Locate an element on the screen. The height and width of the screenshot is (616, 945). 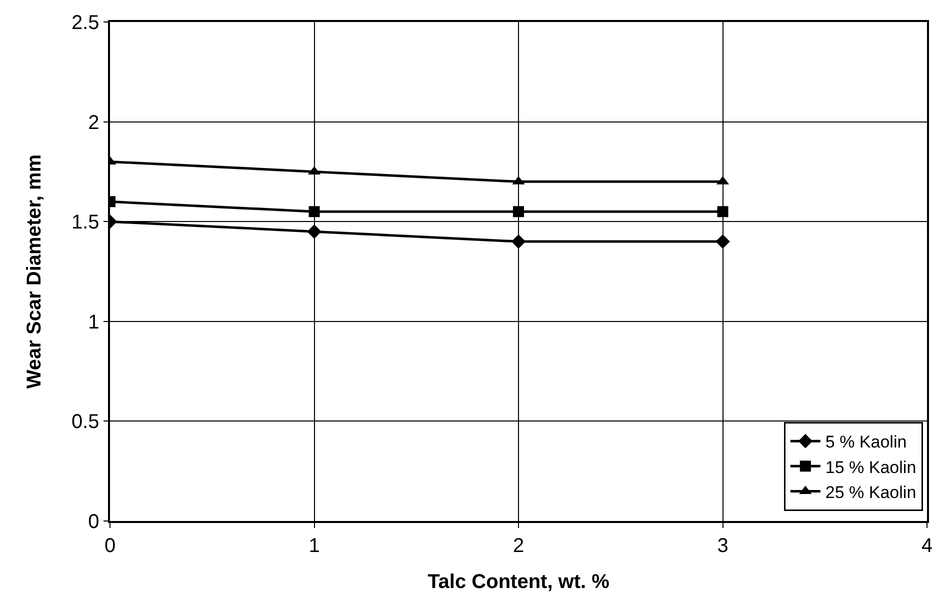
y-tick-label: 1.5 is located at coordinates (85, 223).